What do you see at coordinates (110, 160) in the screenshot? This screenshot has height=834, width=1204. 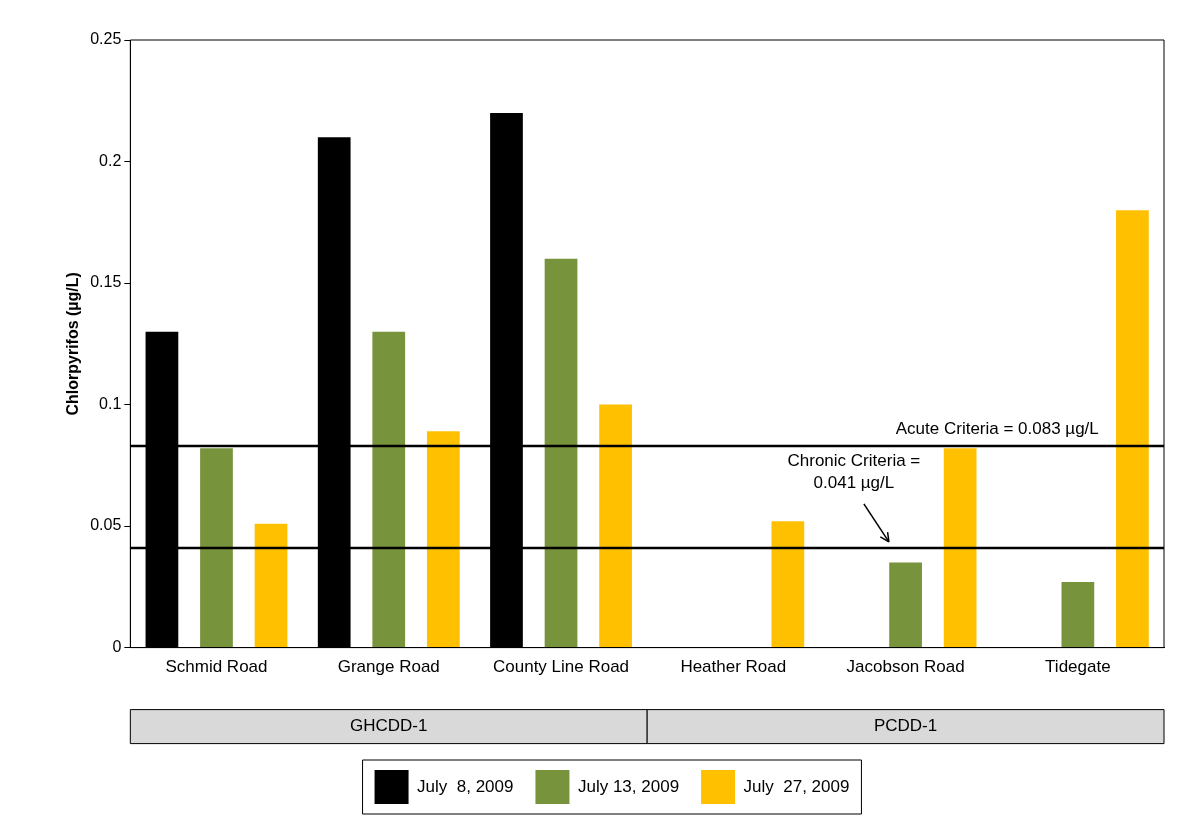 I see `y-tick-label: 0.2` at bounding box center [110, 160].